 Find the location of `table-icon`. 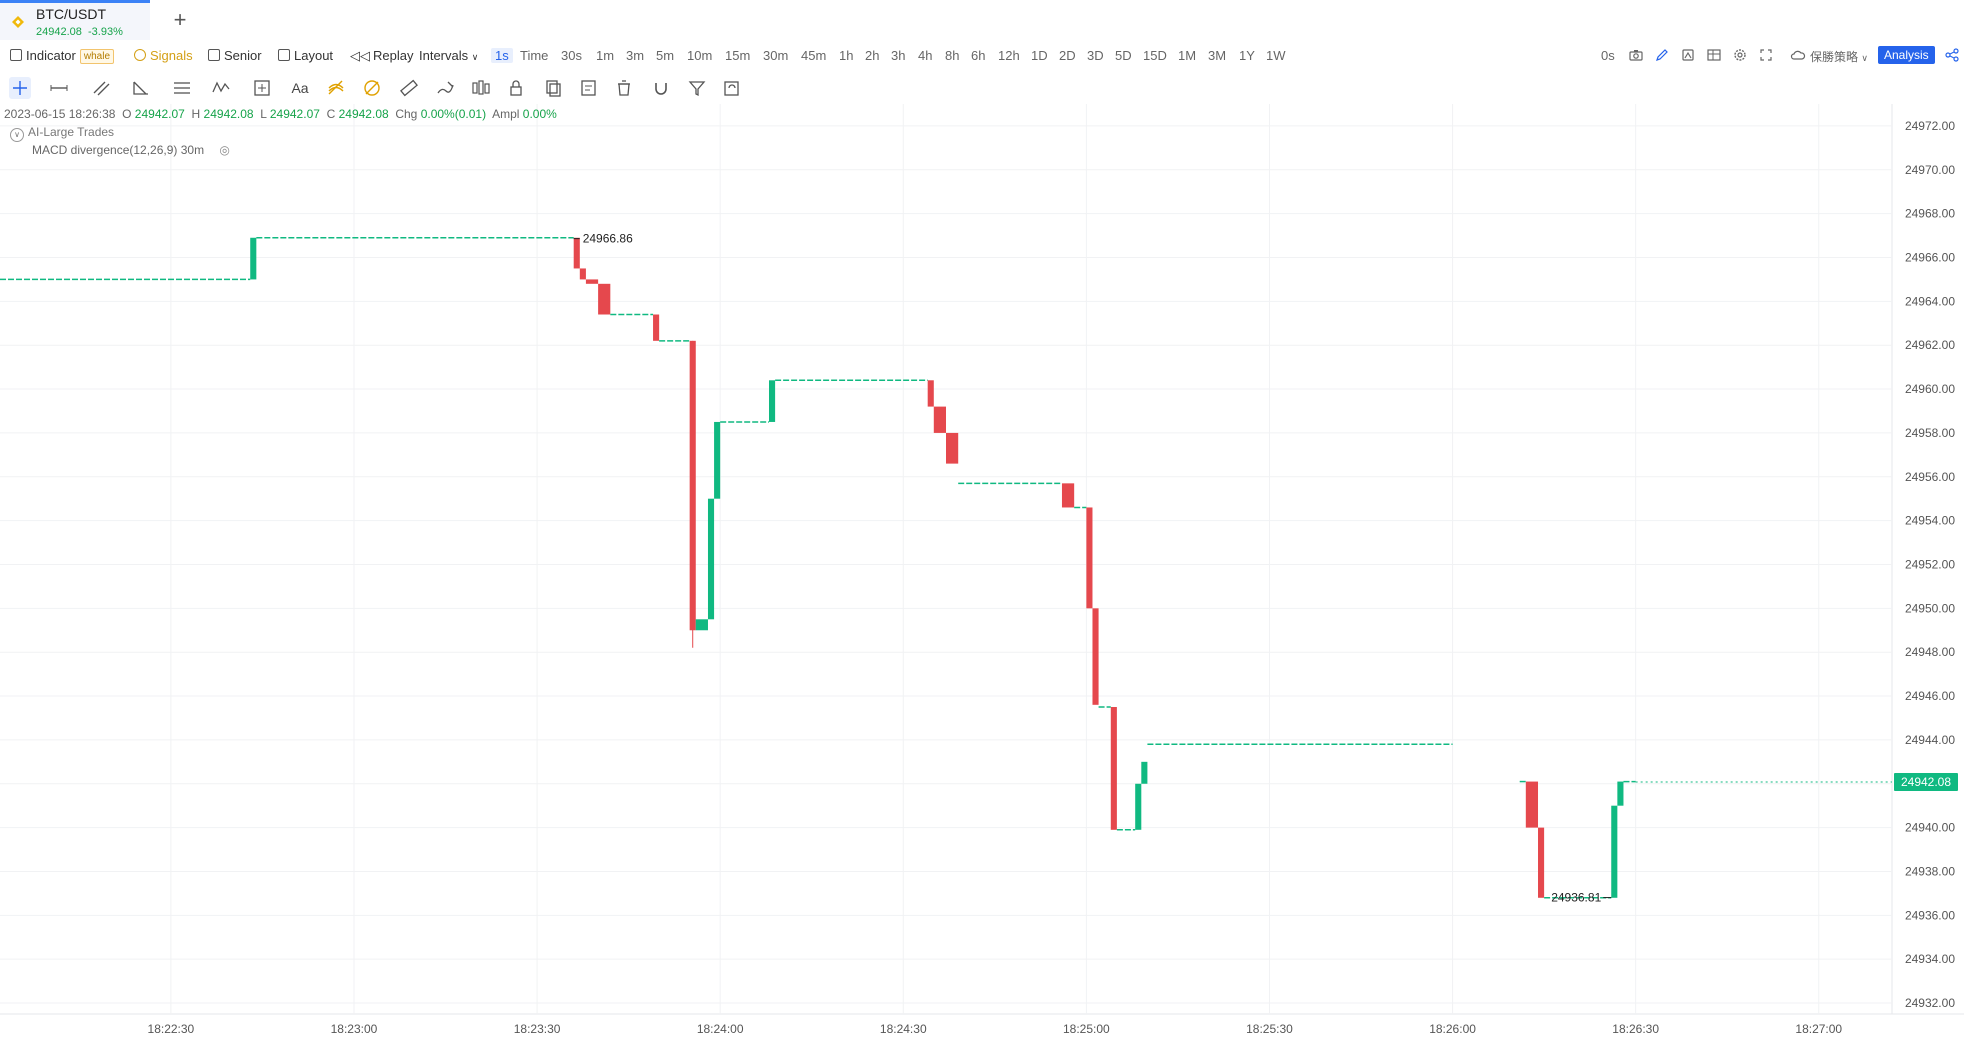

table-icon is located at coordinates (1714, 55).